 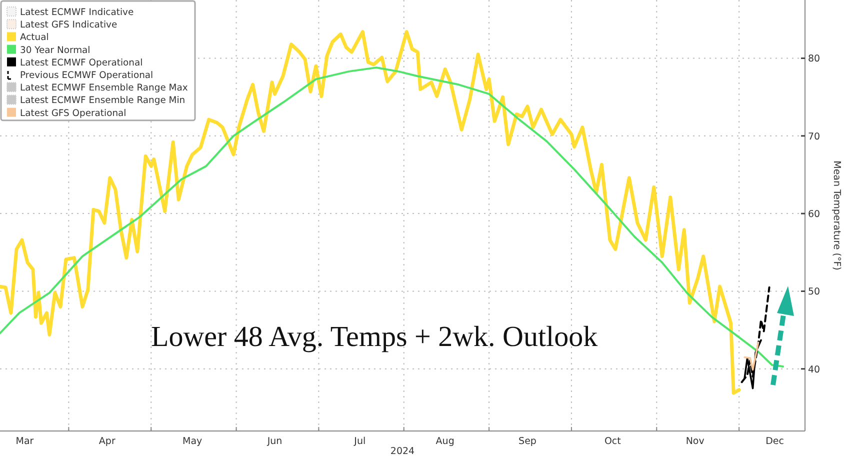 What do you see at coordinates (527, 441) in the screenshot?
I see `x-tick-label: Sep` at bounding box center [527, 441].